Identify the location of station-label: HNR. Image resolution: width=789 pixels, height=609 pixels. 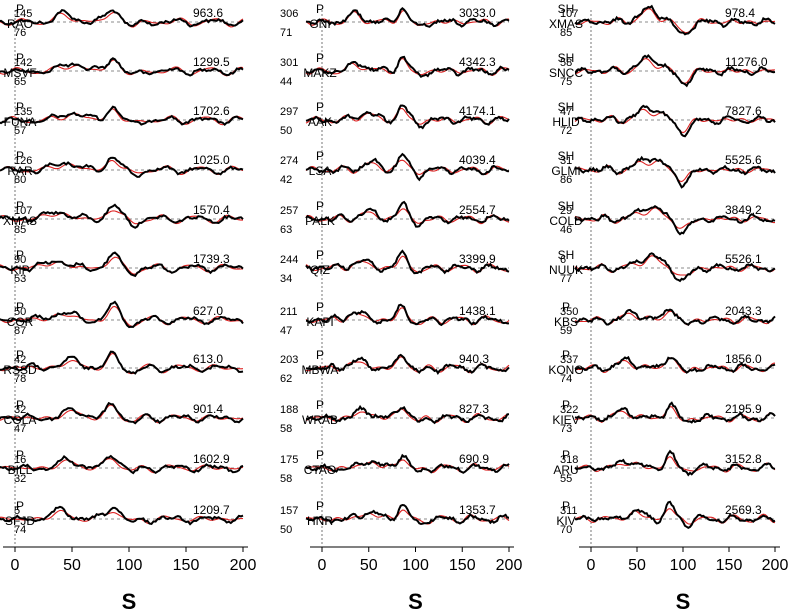
(320, 521).